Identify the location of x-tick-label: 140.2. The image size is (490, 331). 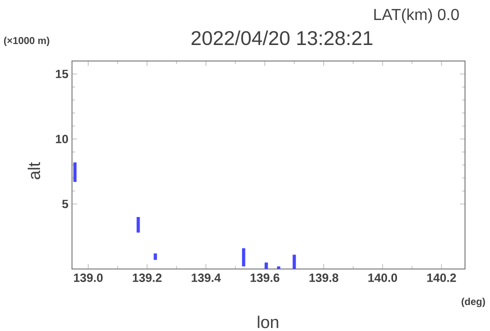
(441, 277).